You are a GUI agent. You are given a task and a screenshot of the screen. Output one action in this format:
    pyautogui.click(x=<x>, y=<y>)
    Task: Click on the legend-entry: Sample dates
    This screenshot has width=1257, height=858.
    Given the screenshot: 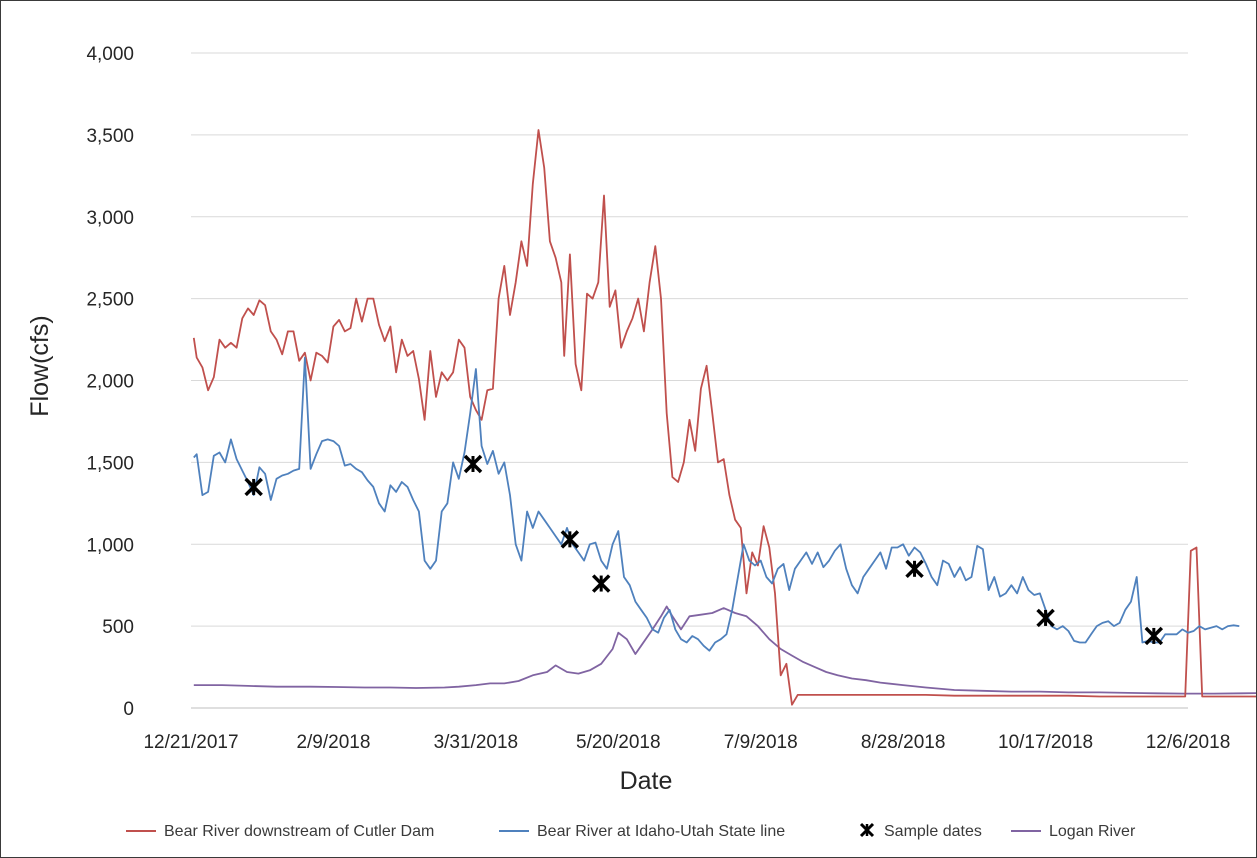 What is the action you would take?
    pyautogui.click(x=920, y=831)
    